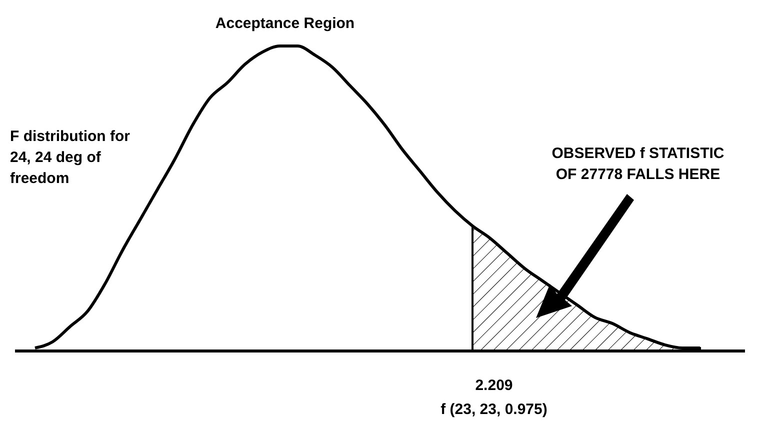  Describe the element at coordinates (494, 409) in the screenshot. I see `text: f (23, 23, 0.975)` at that location.